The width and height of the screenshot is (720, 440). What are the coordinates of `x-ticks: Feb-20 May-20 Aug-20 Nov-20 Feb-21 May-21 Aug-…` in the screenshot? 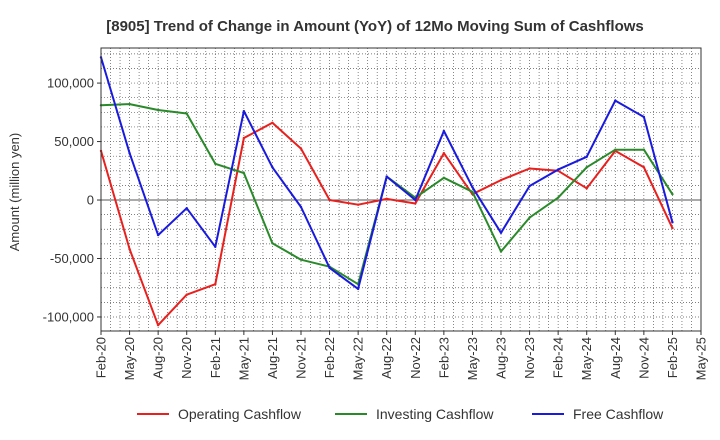 It's located at (401, 355).